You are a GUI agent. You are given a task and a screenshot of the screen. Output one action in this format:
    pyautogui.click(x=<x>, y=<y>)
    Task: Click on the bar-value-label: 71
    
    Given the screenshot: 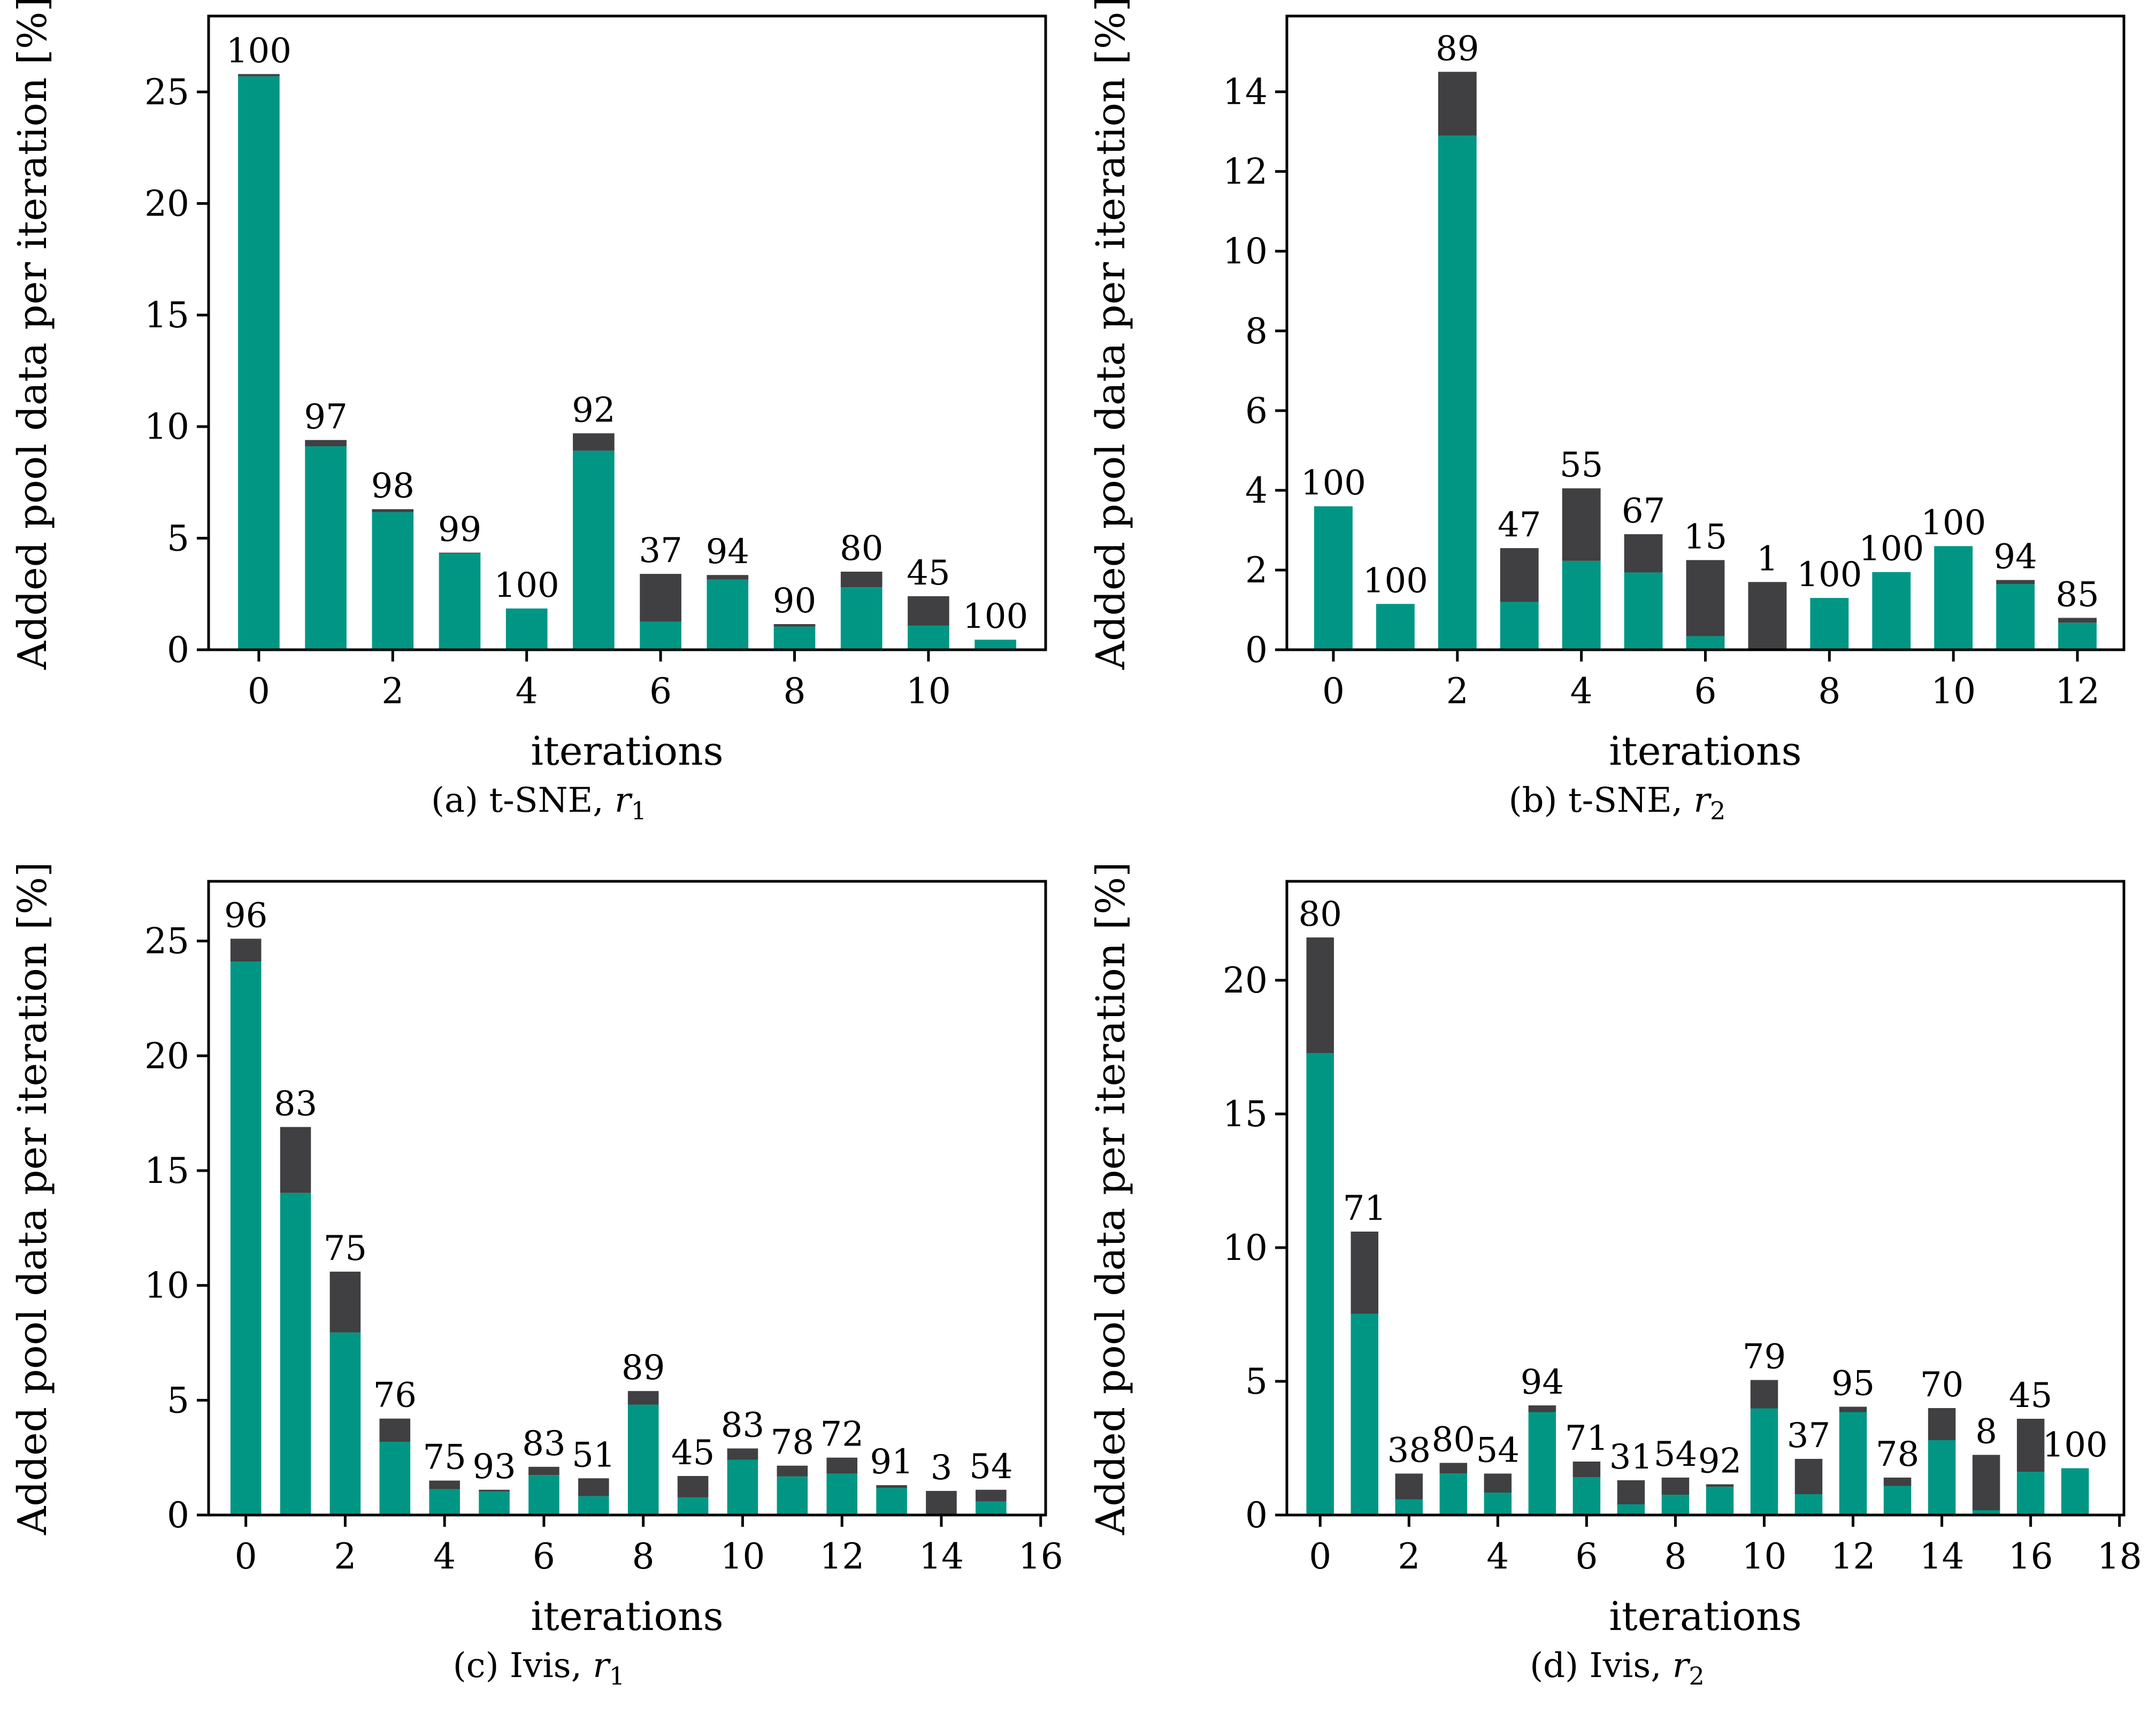 What is the action you would take?
    pyautogui.click(x=1364, y=1208)
    